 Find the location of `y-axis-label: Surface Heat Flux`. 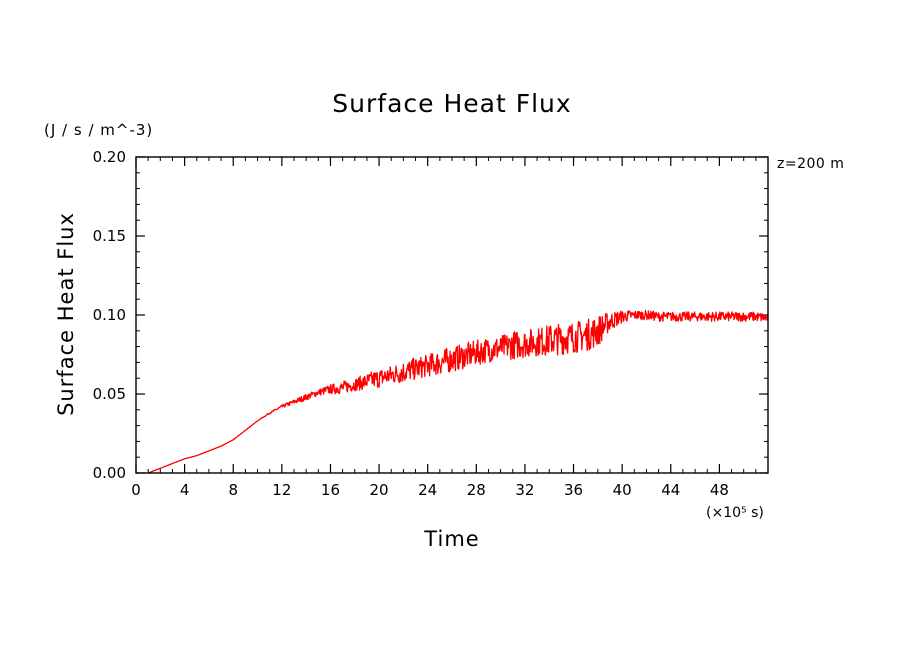

y-axis-label: Surface Heat Flux is located at coordinates (66, 314).